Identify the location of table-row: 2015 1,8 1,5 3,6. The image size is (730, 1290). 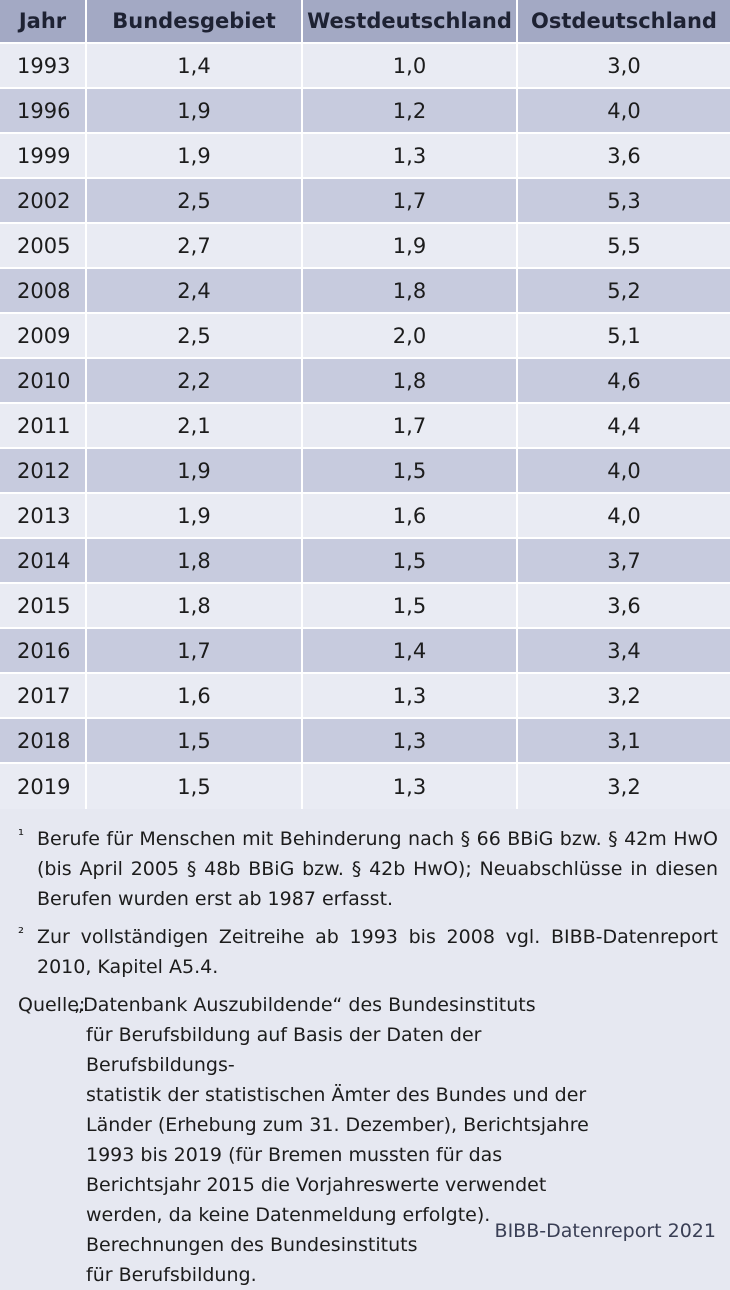
(365, 606).